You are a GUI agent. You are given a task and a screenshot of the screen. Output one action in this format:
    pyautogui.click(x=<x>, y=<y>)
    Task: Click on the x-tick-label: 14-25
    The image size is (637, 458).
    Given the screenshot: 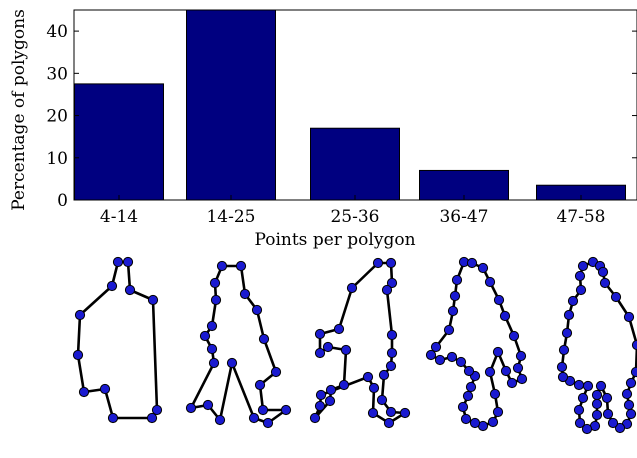 What is the action you would take?
    pyautogui.click(x=230, y=217)
    